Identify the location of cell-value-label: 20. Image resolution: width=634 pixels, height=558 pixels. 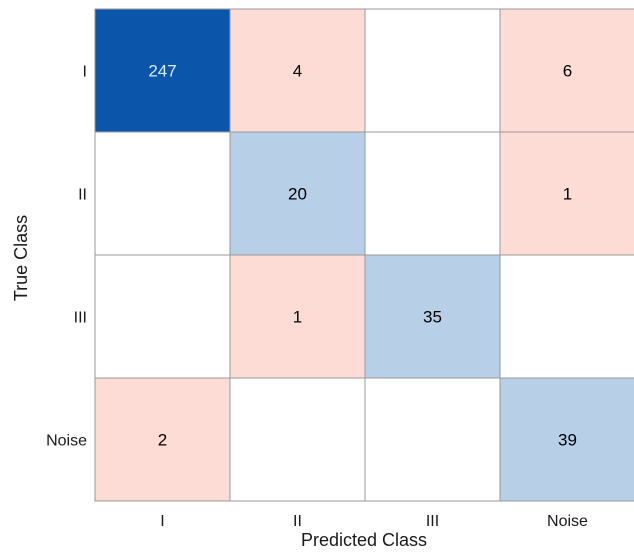
(297, 194).